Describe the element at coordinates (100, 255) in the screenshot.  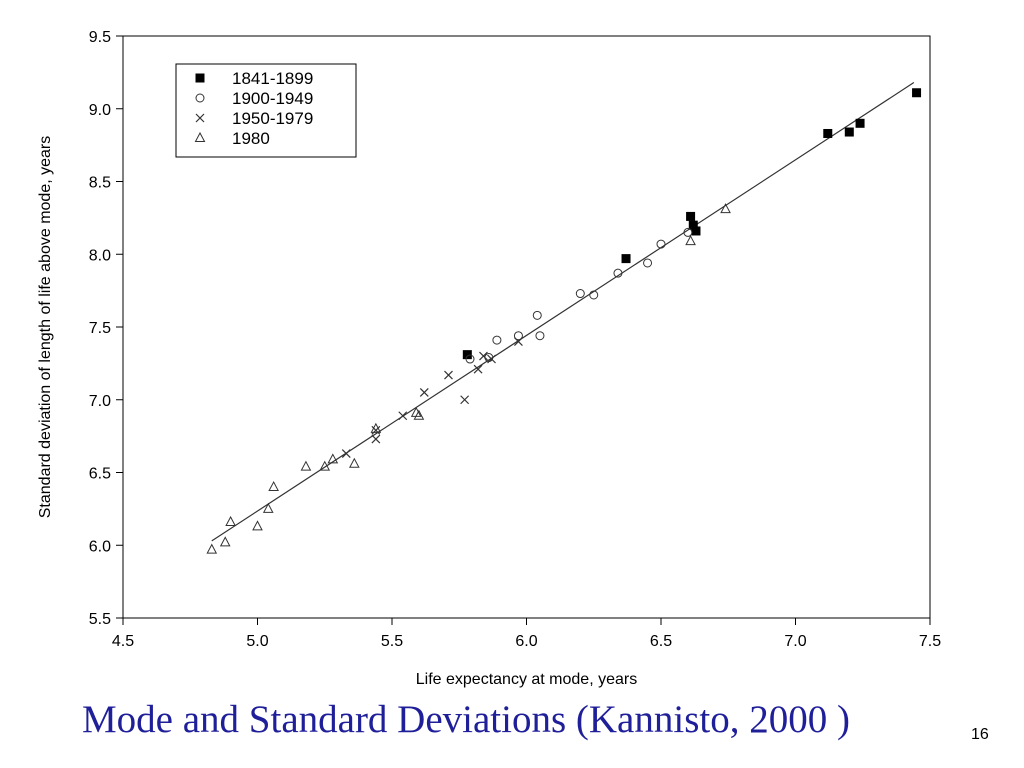
I see `y-tick-label: 8.0` at that location.